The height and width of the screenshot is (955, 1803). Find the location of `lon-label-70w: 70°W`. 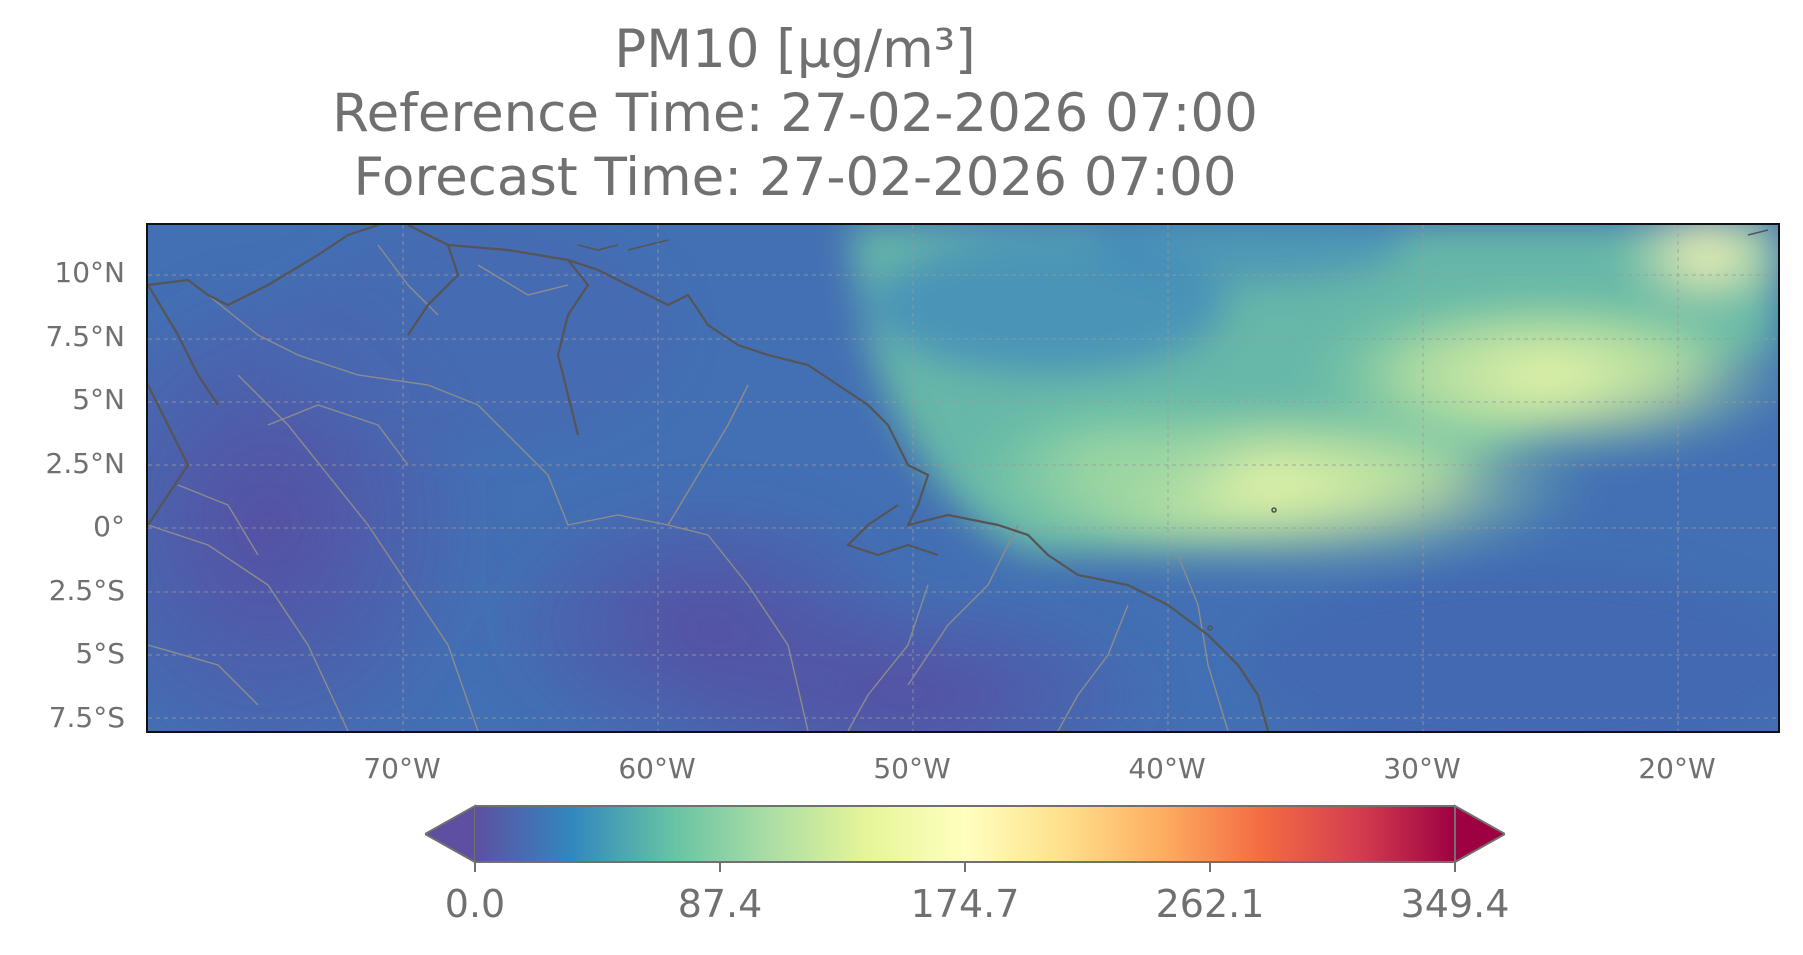

lon-label-70w: 70°W is located at coordinates (402, 768).